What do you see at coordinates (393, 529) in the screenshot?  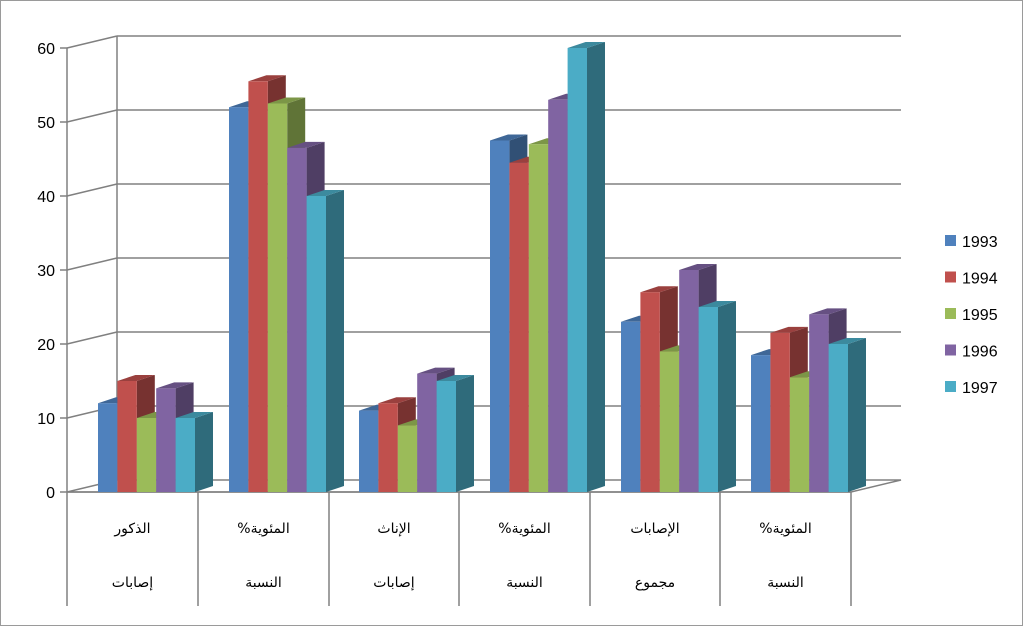 I see `category-label-line1: الإناث` at bounding box center [393, 529].